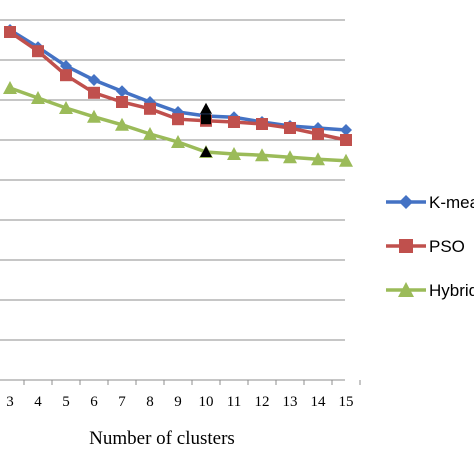 The height and width of the screenshot is (474, 474). What do you see at coordinates (262, 402) in the screenshot?
I see `x-tick-label: 12` at bounding box center [262, 402].